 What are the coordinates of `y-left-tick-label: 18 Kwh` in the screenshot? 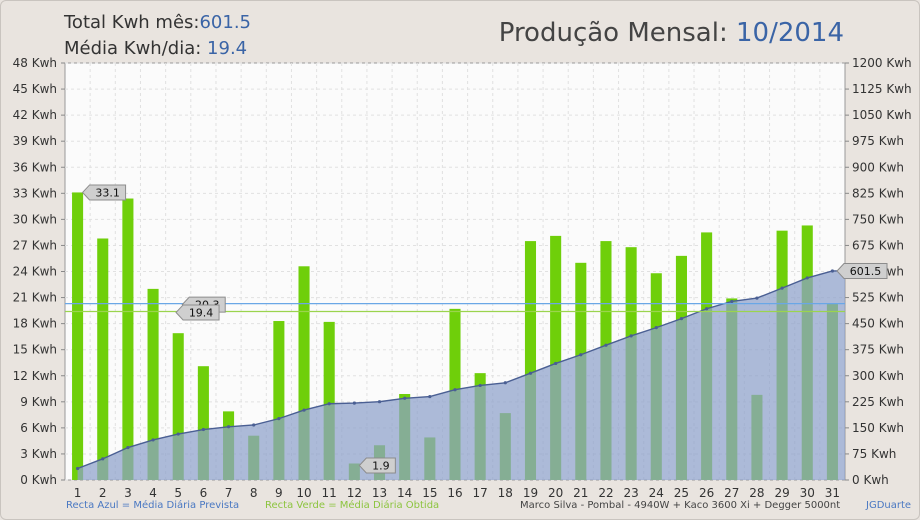 It's located at (35, 324).